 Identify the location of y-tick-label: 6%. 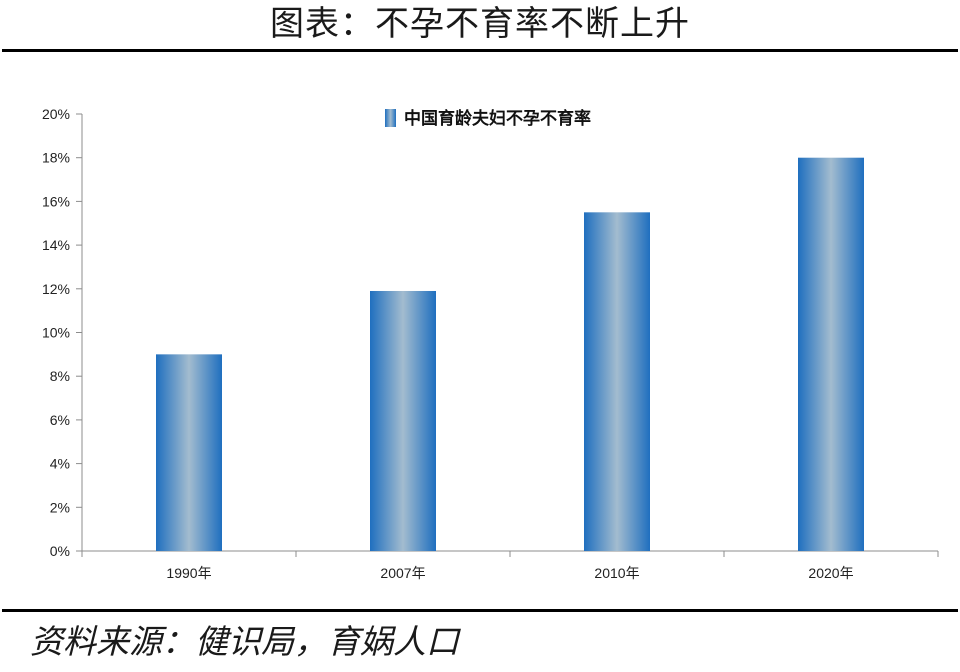
(60, 420).